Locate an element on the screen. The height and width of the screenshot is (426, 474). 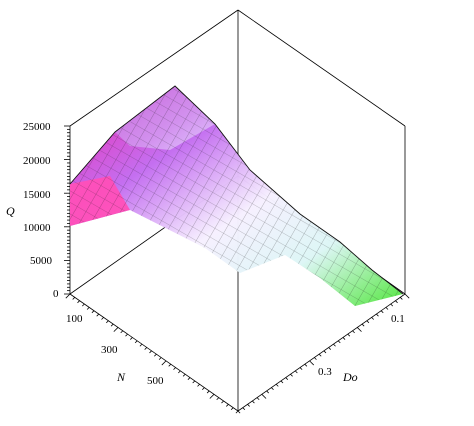
n-axis-title: N is located at coordinates (121, 377).